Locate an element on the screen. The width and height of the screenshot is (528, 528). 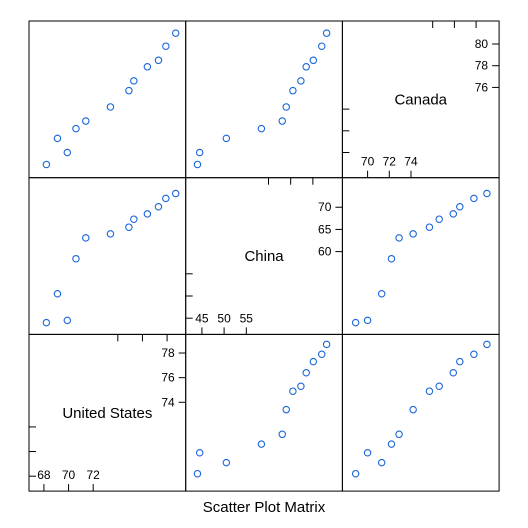
diag-tick-label-y-2-0: 76 is located at coordinates (482, 87).